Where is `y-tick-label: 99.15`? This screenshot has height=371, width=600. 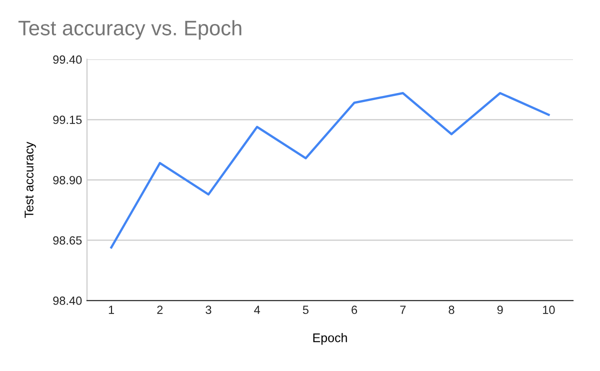 y-tick-label: 99.15 is located at coordinates (67, 120).